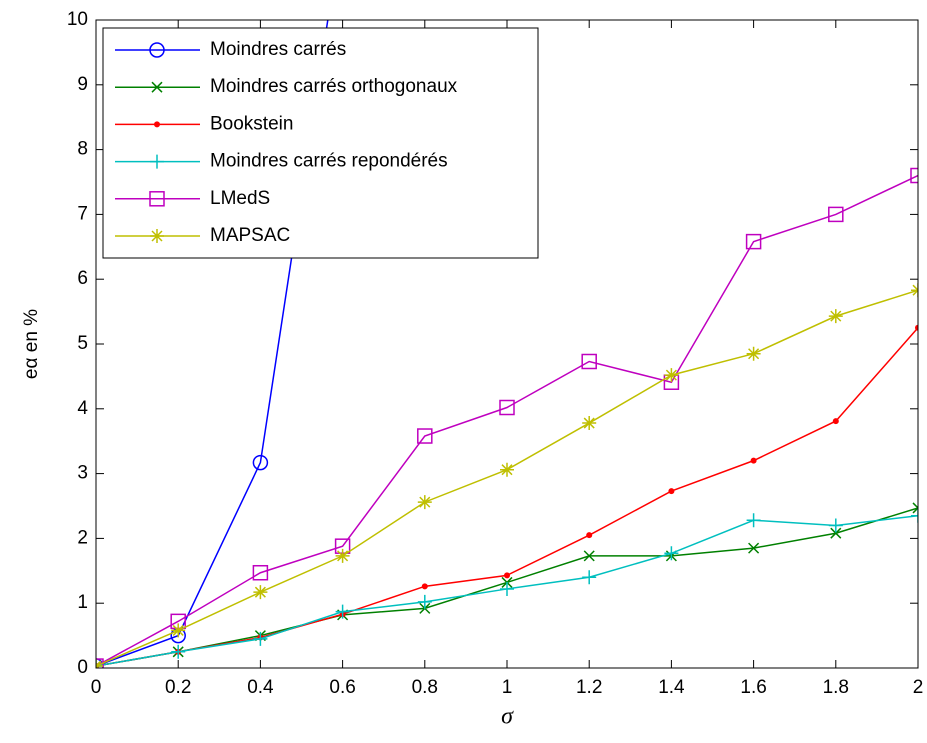 The image size is (927, 743). What do you see at coordinates (240, 198) in the screenshot?
I see `legend-label: LMedS` at bounding box center [240, 198].